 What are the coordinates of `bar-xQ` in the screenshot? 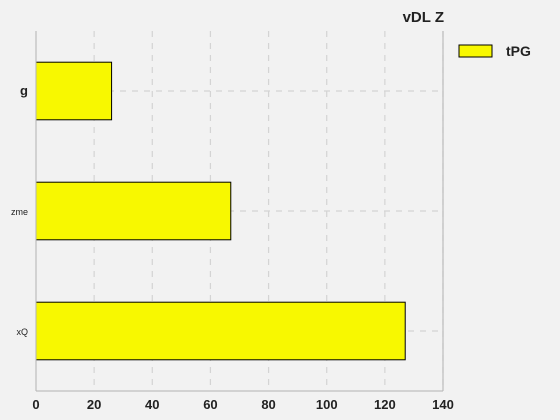 It's located at (220, 331).